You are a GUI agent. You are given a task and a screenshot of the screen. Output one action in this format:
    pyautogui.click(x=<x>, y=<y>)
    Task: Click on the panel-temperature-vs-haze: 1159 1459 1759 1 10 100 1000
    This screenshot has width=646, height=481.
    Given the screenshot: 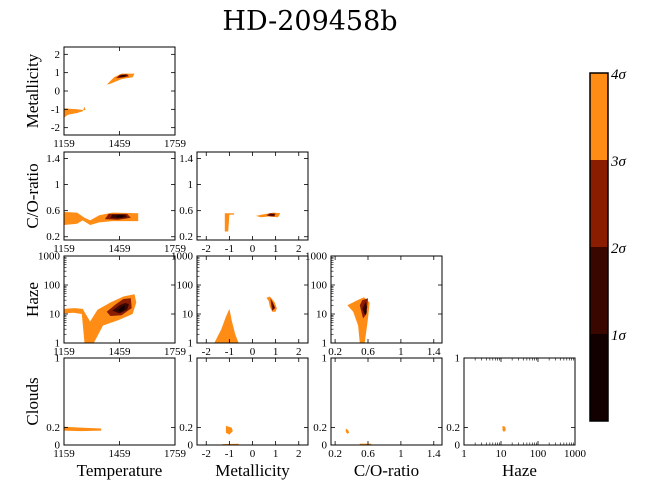 What is the action you would take?
    pyautogui.click(x=112, y=305)
    